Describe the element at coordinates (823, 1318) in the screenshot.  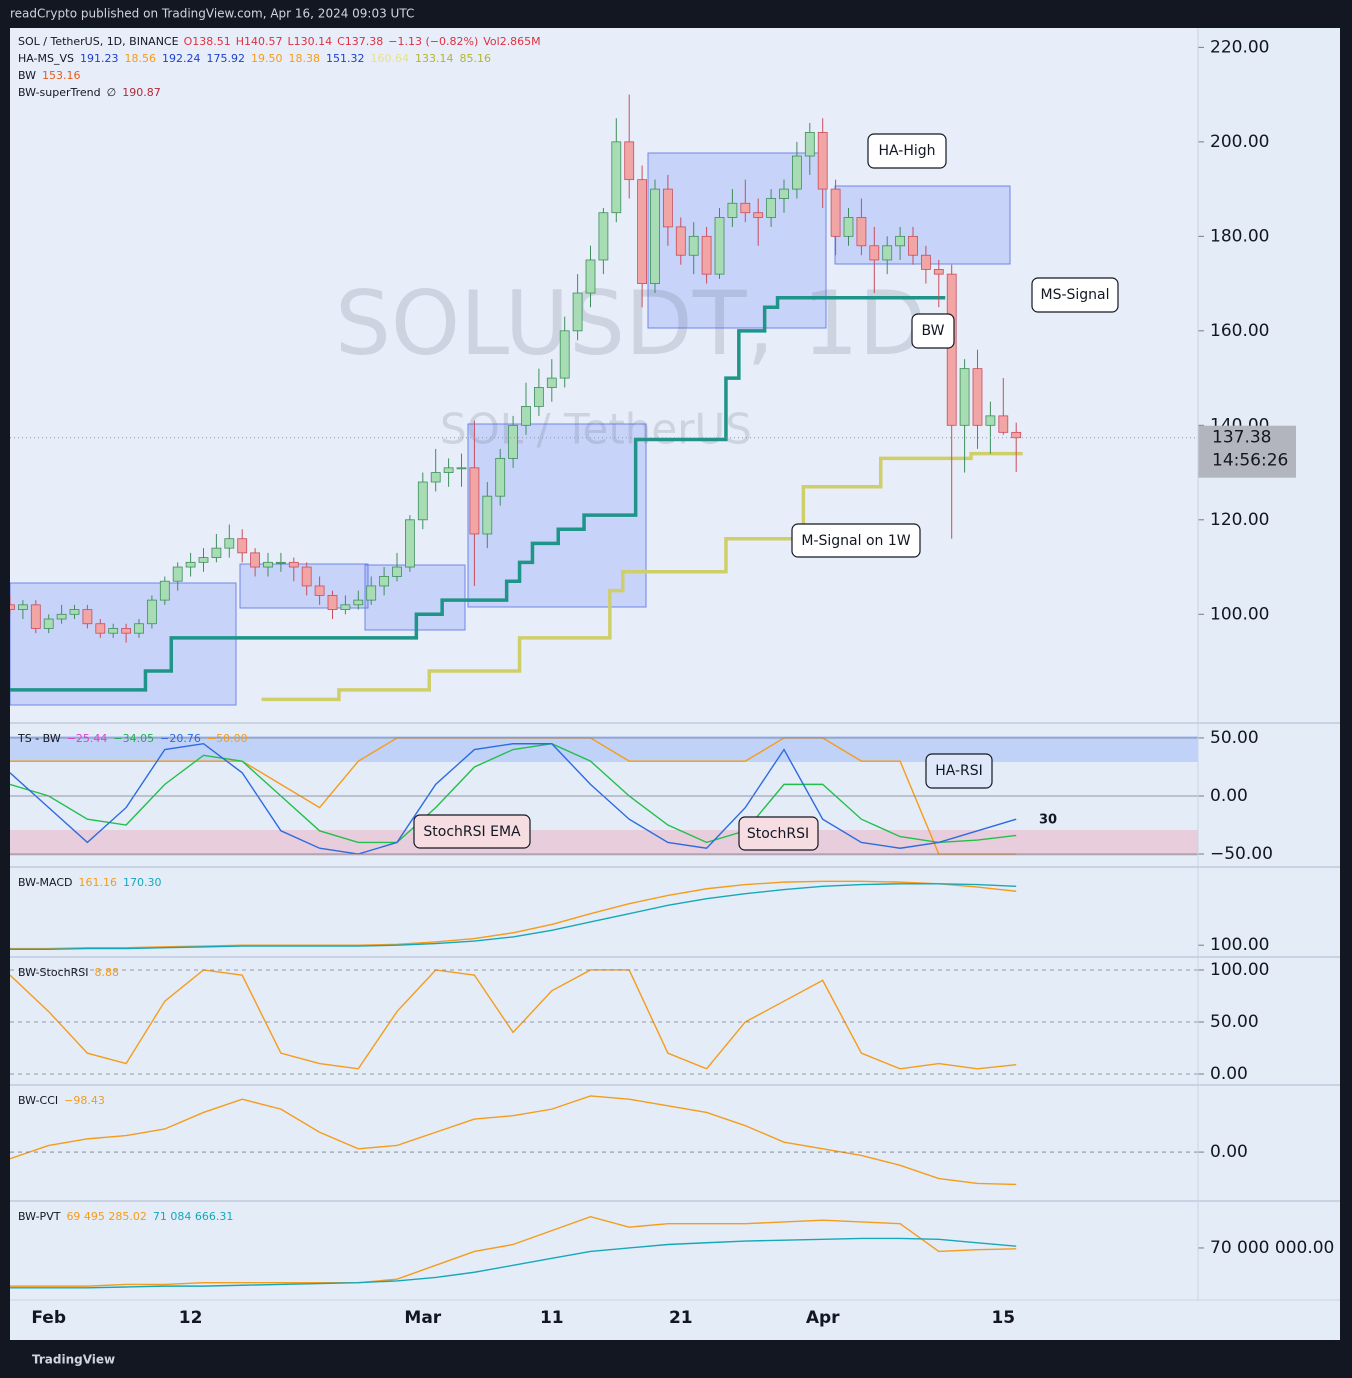
I see `x-tick-label: Apr` at that location.